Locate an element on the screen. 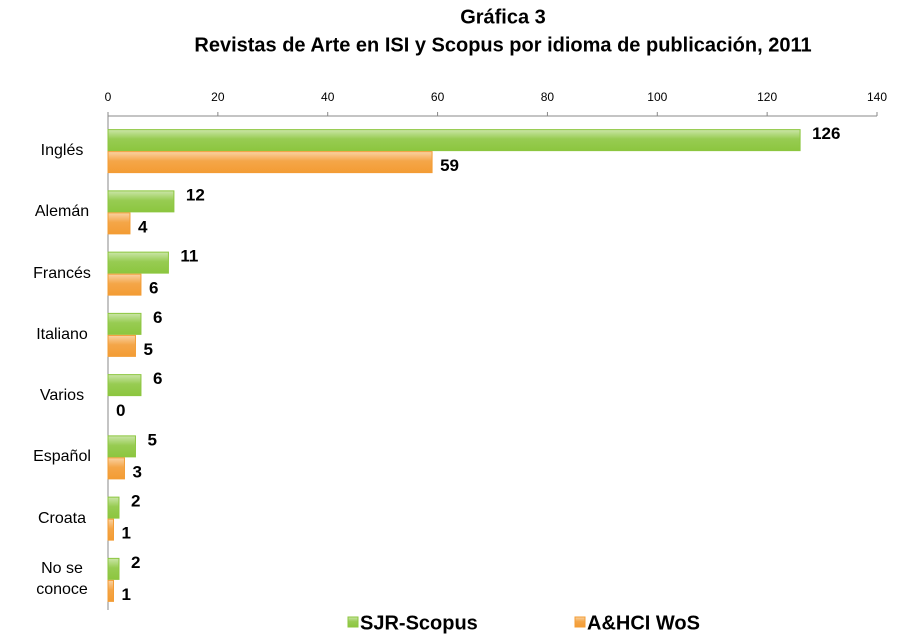 The height and width of the screenshot is (638, 919). chart-title: Gráfica 3 is located at coordinates (503, 17).